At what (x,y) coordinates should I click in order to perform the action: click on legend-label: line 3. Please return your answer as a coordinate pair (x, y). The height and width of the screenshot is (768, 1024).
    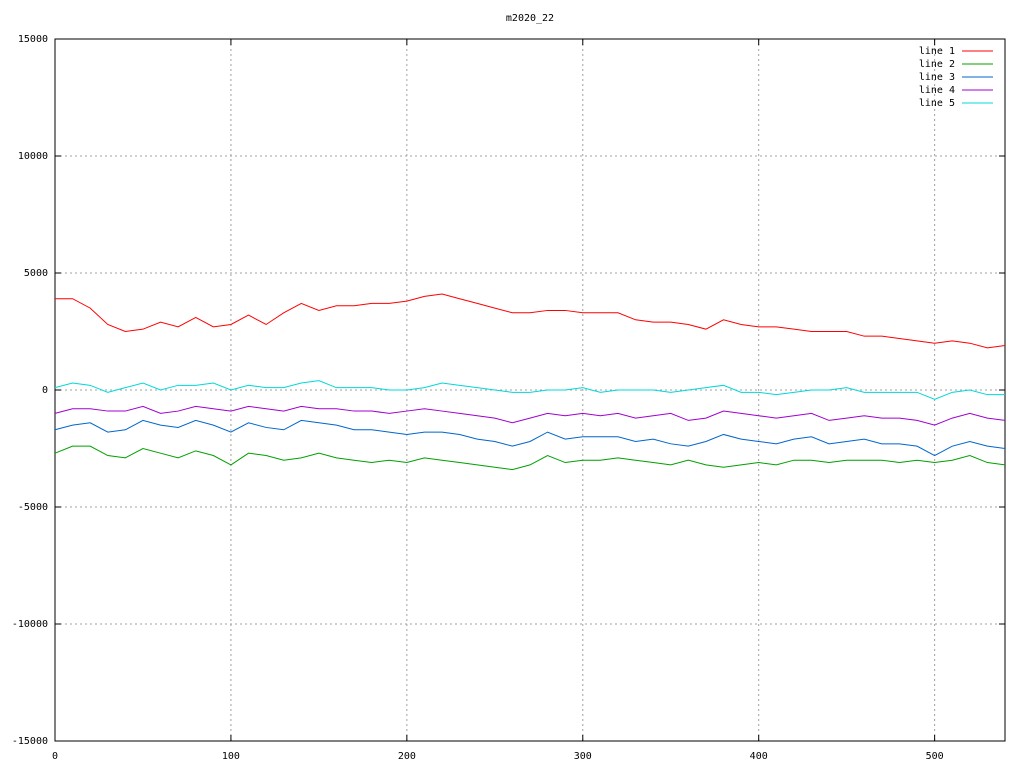
    Looking at the image, I should click on (937, 77).